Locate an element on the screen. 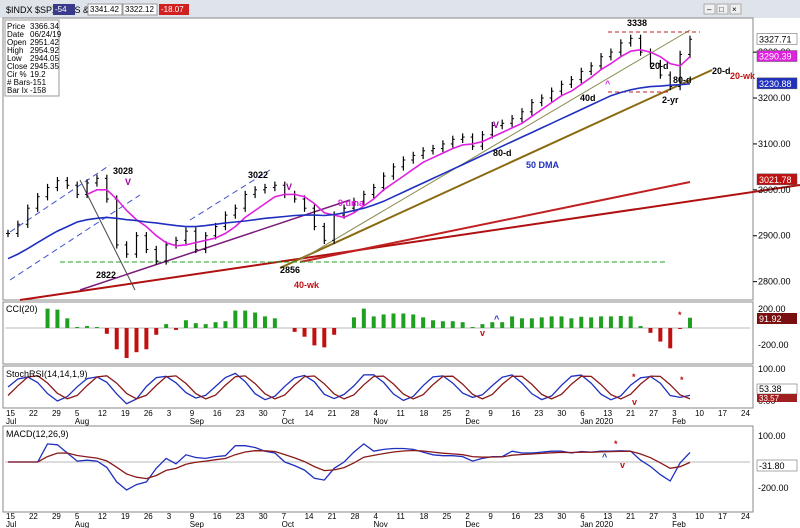 This screenshot has width=800, height=528. x-day-label: 25 is located at coordinates (446, 413).